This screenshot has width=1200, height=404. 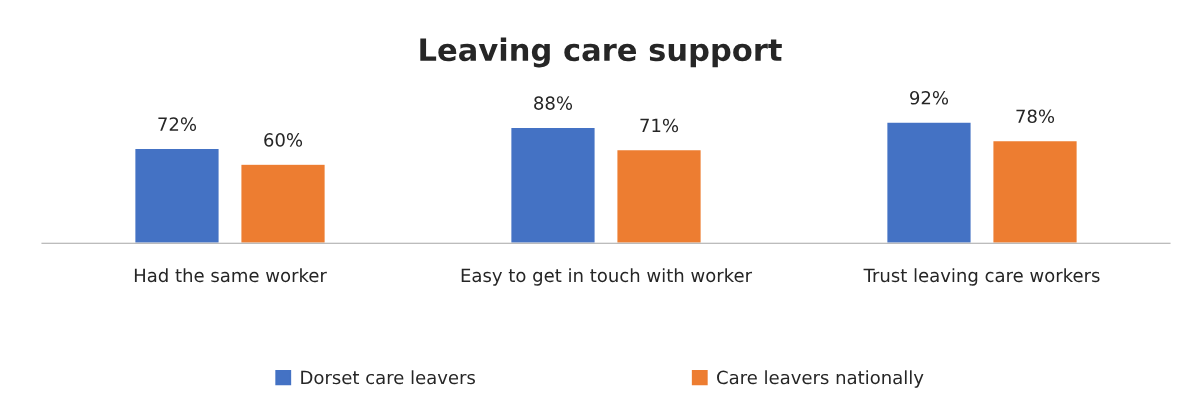 What do you see at coordinates (601, 52) in the screenshot?
I see `chart-title: Leaving care support` at bounding box center [601, 52].